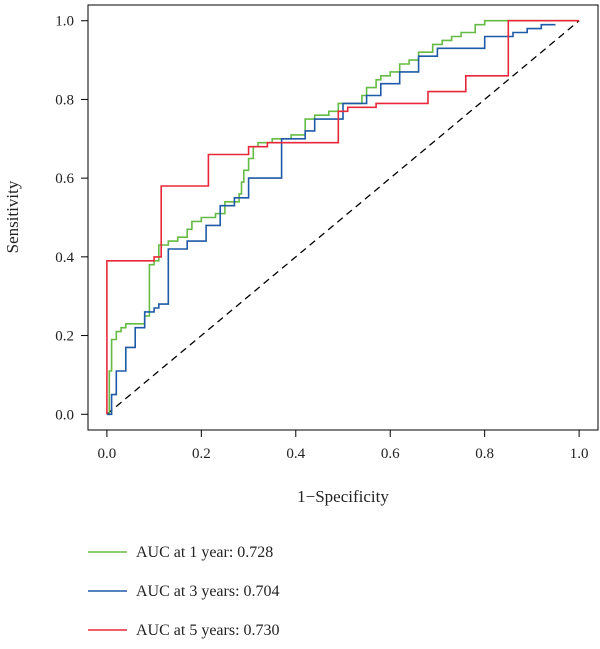 This screenshot has width=600, height=649. Describe the element at coordinates (64, 337) in the screenshot. I see `y-tick-label: 0.2` at that location.